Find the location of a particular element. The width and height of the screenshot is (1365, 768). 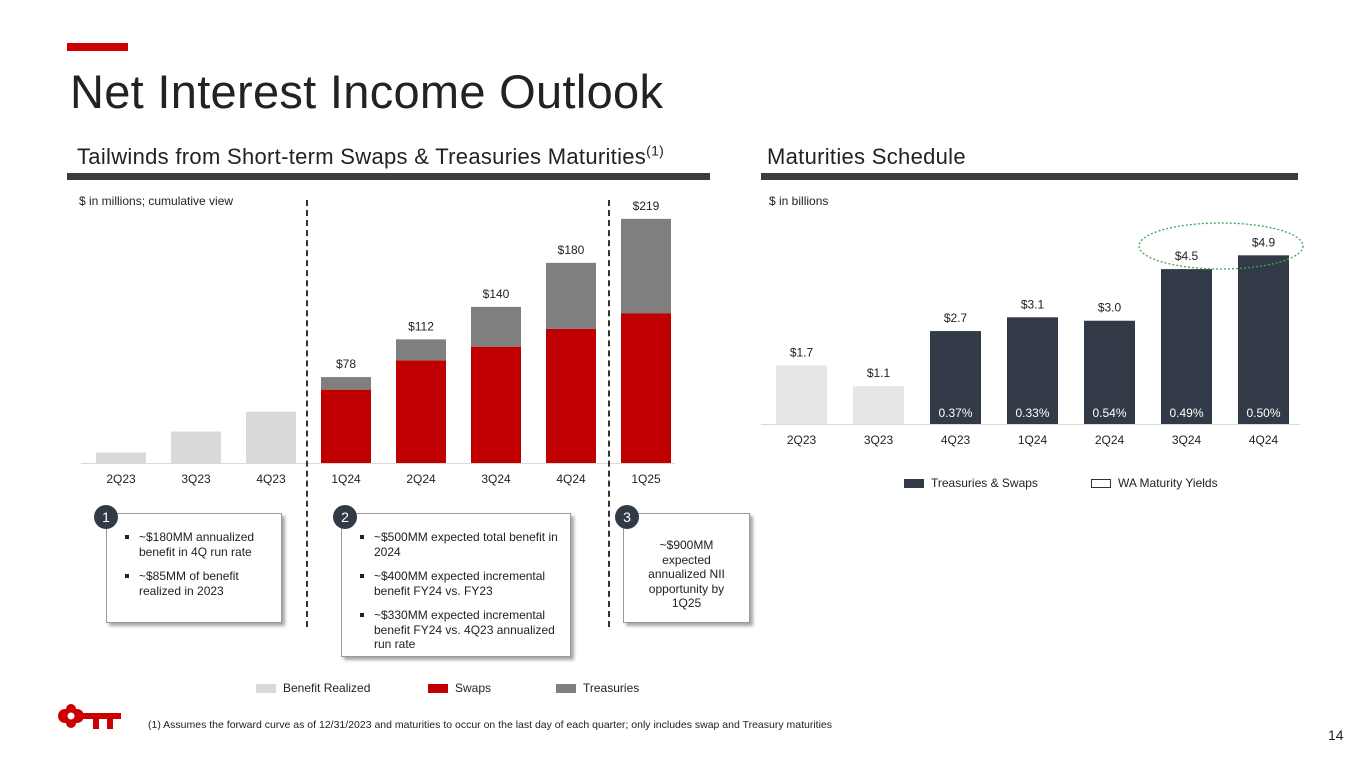

bar-treasuries-4q24 is located at coordinates (571, 295).